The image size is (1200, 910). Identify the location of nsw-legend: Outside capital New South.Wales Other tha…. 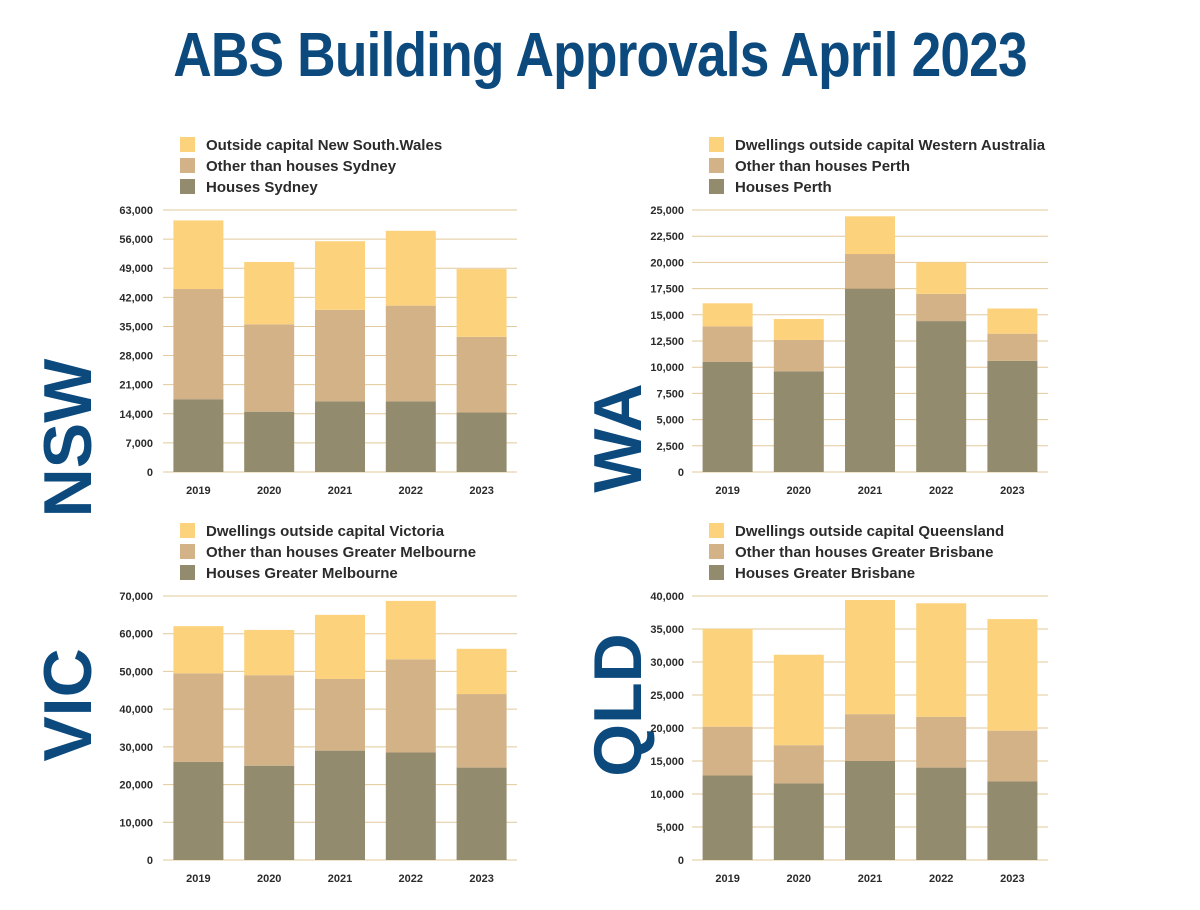
(311, 166).